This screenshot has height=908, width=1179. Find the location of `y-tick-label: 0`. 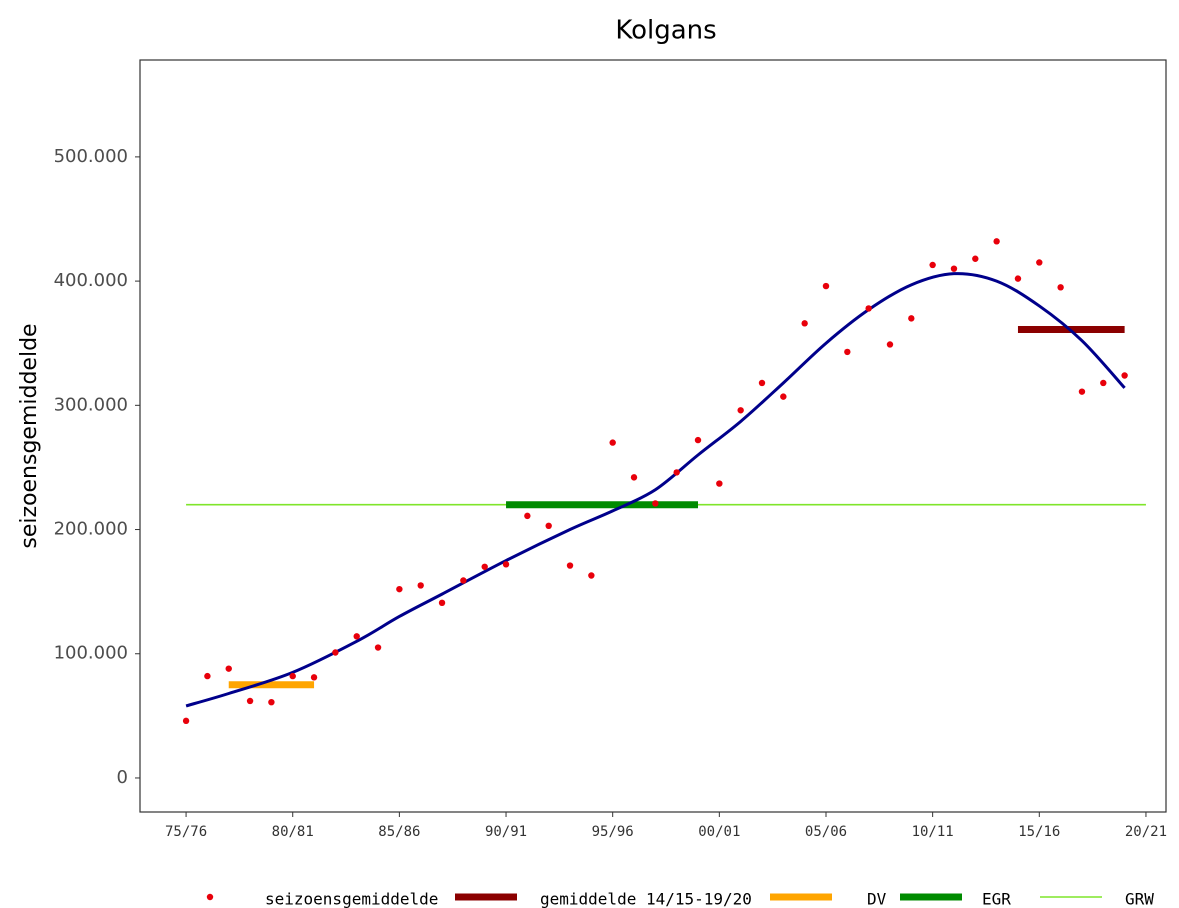

y-tick-label: 0 is located at coordinates (122, 777).